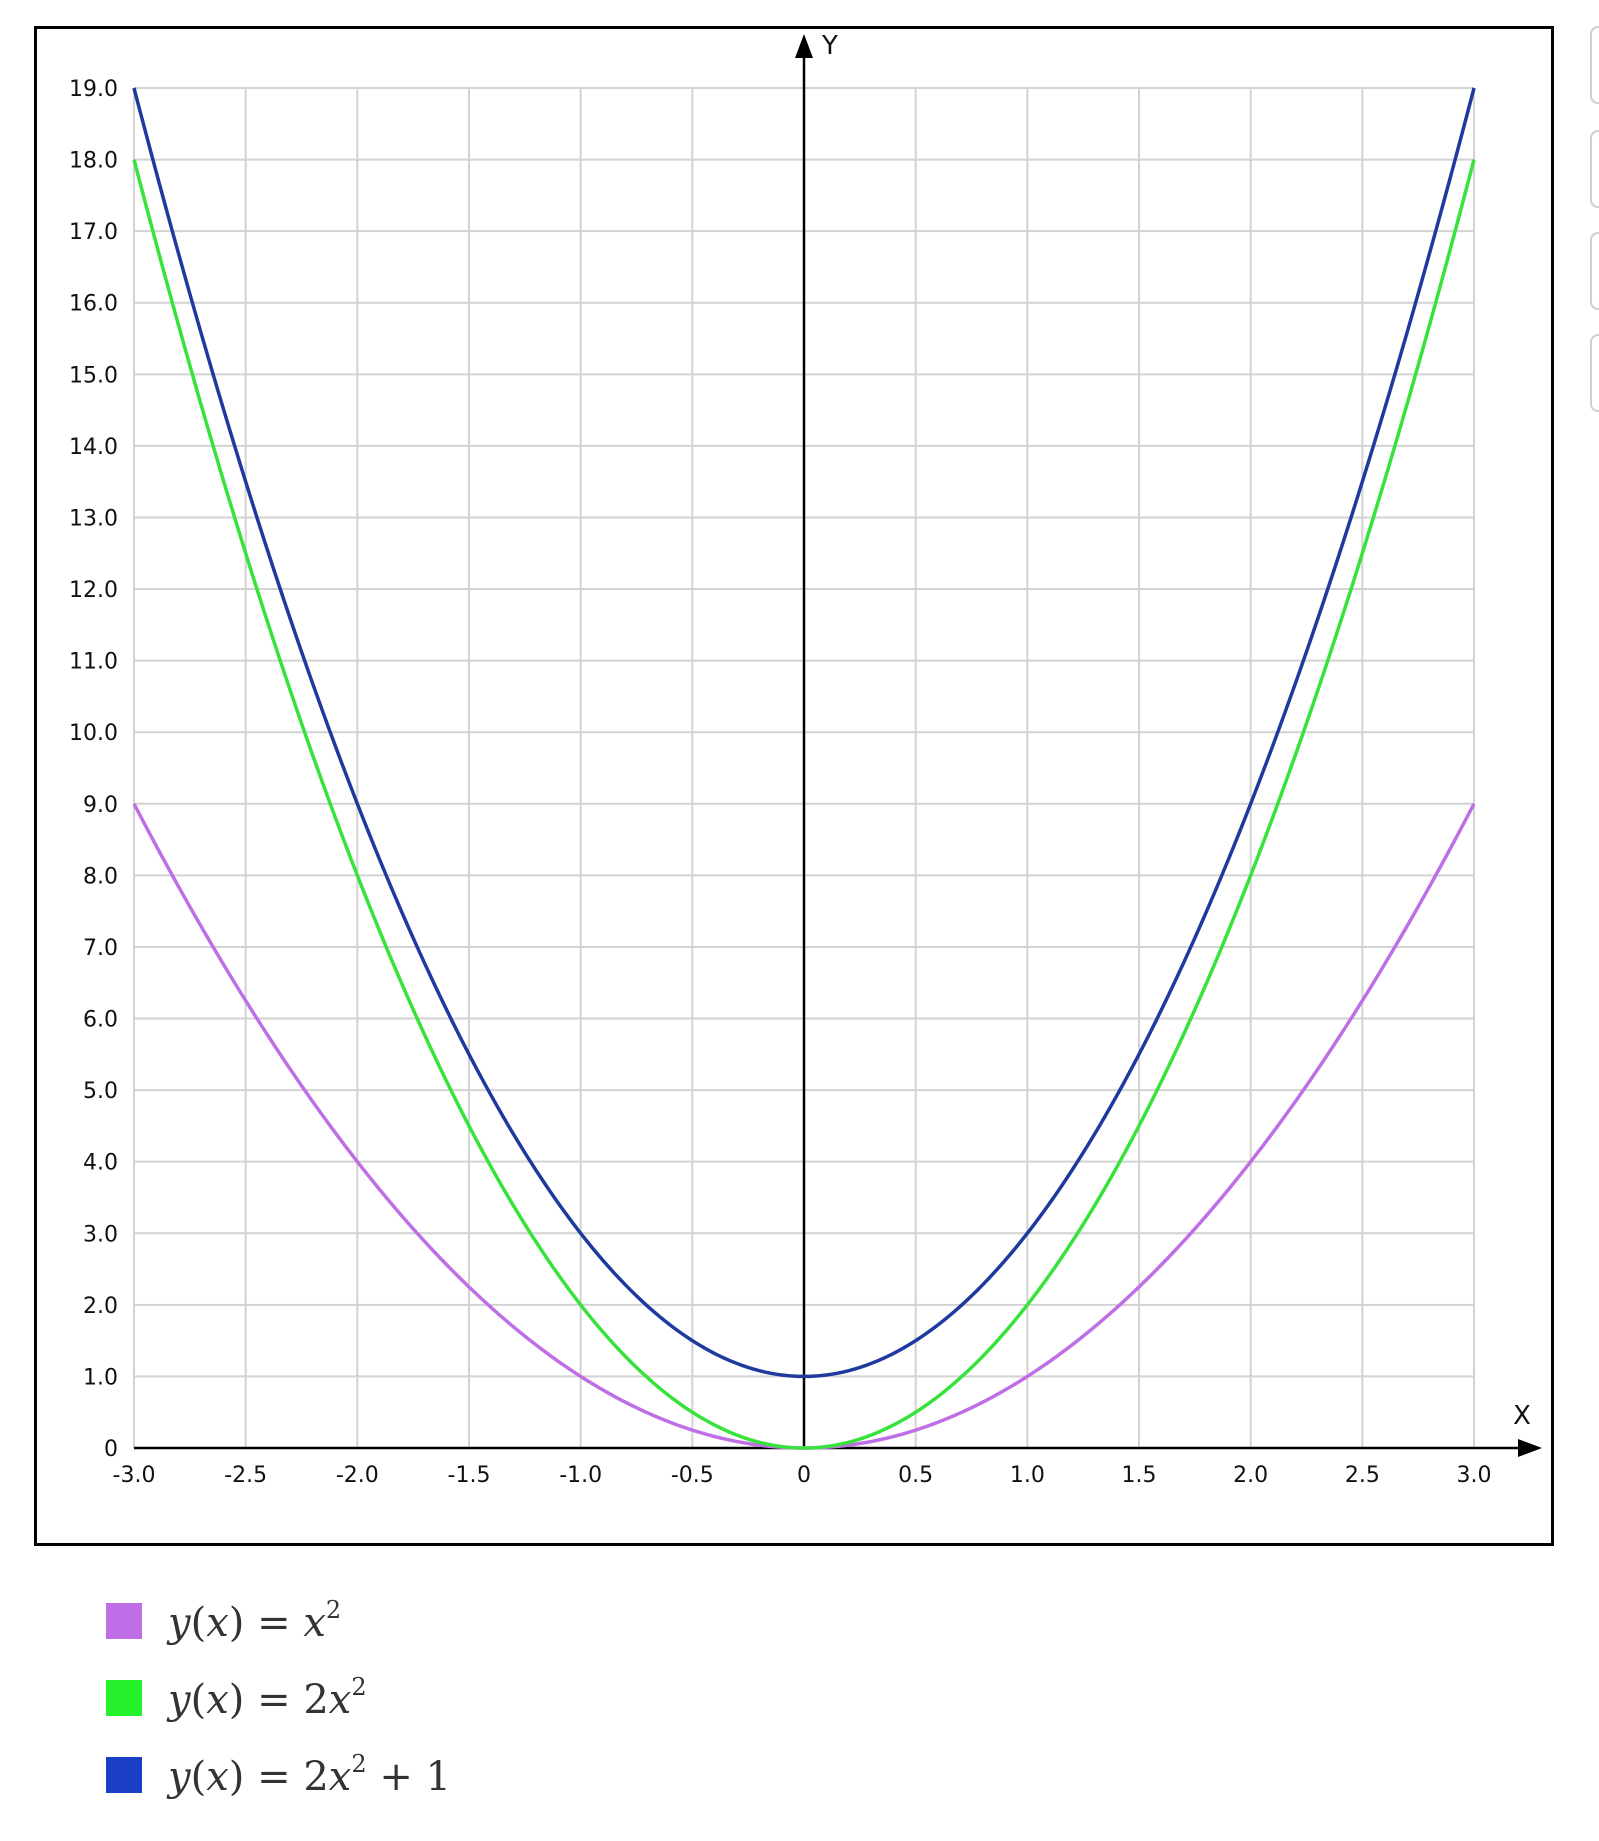 The width and height of the screenshot is (1599, 1841). What do you see at coordinates (1139, 1475) in the screenshot?
I see `x-tick-label: 1.5` at bounding box center [1139, 1475].